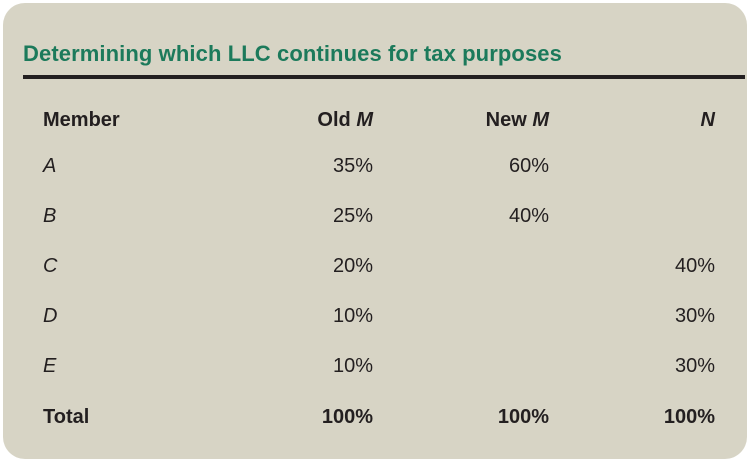  Describe the element at coordinates (379, 417) in the screenshot. I see `total-row: Total 100% 100% 100%` at that location.